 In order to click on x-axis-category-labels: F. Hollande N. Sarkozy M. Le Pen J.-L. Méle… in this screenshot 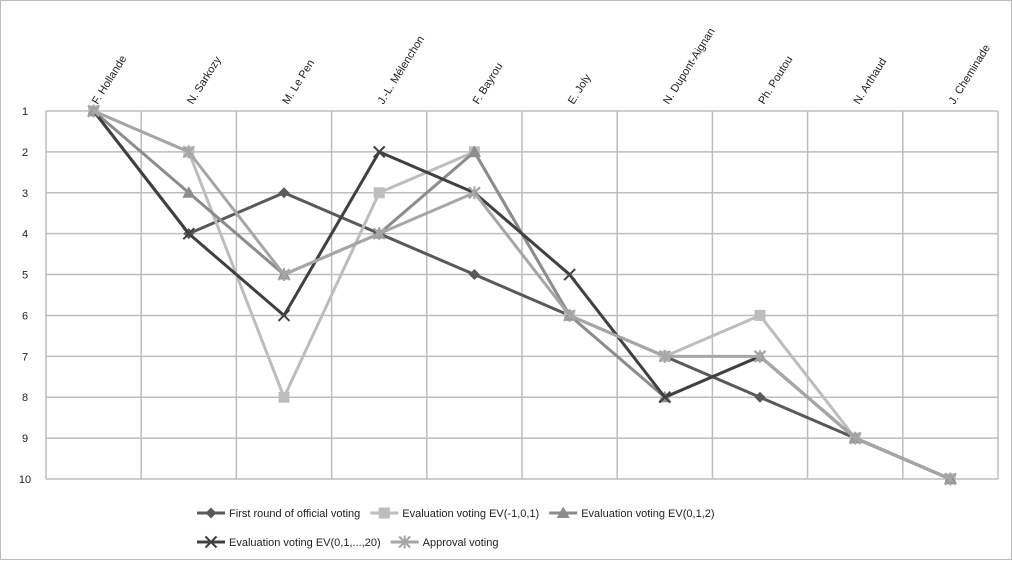, I will do `click(541, 66)`.